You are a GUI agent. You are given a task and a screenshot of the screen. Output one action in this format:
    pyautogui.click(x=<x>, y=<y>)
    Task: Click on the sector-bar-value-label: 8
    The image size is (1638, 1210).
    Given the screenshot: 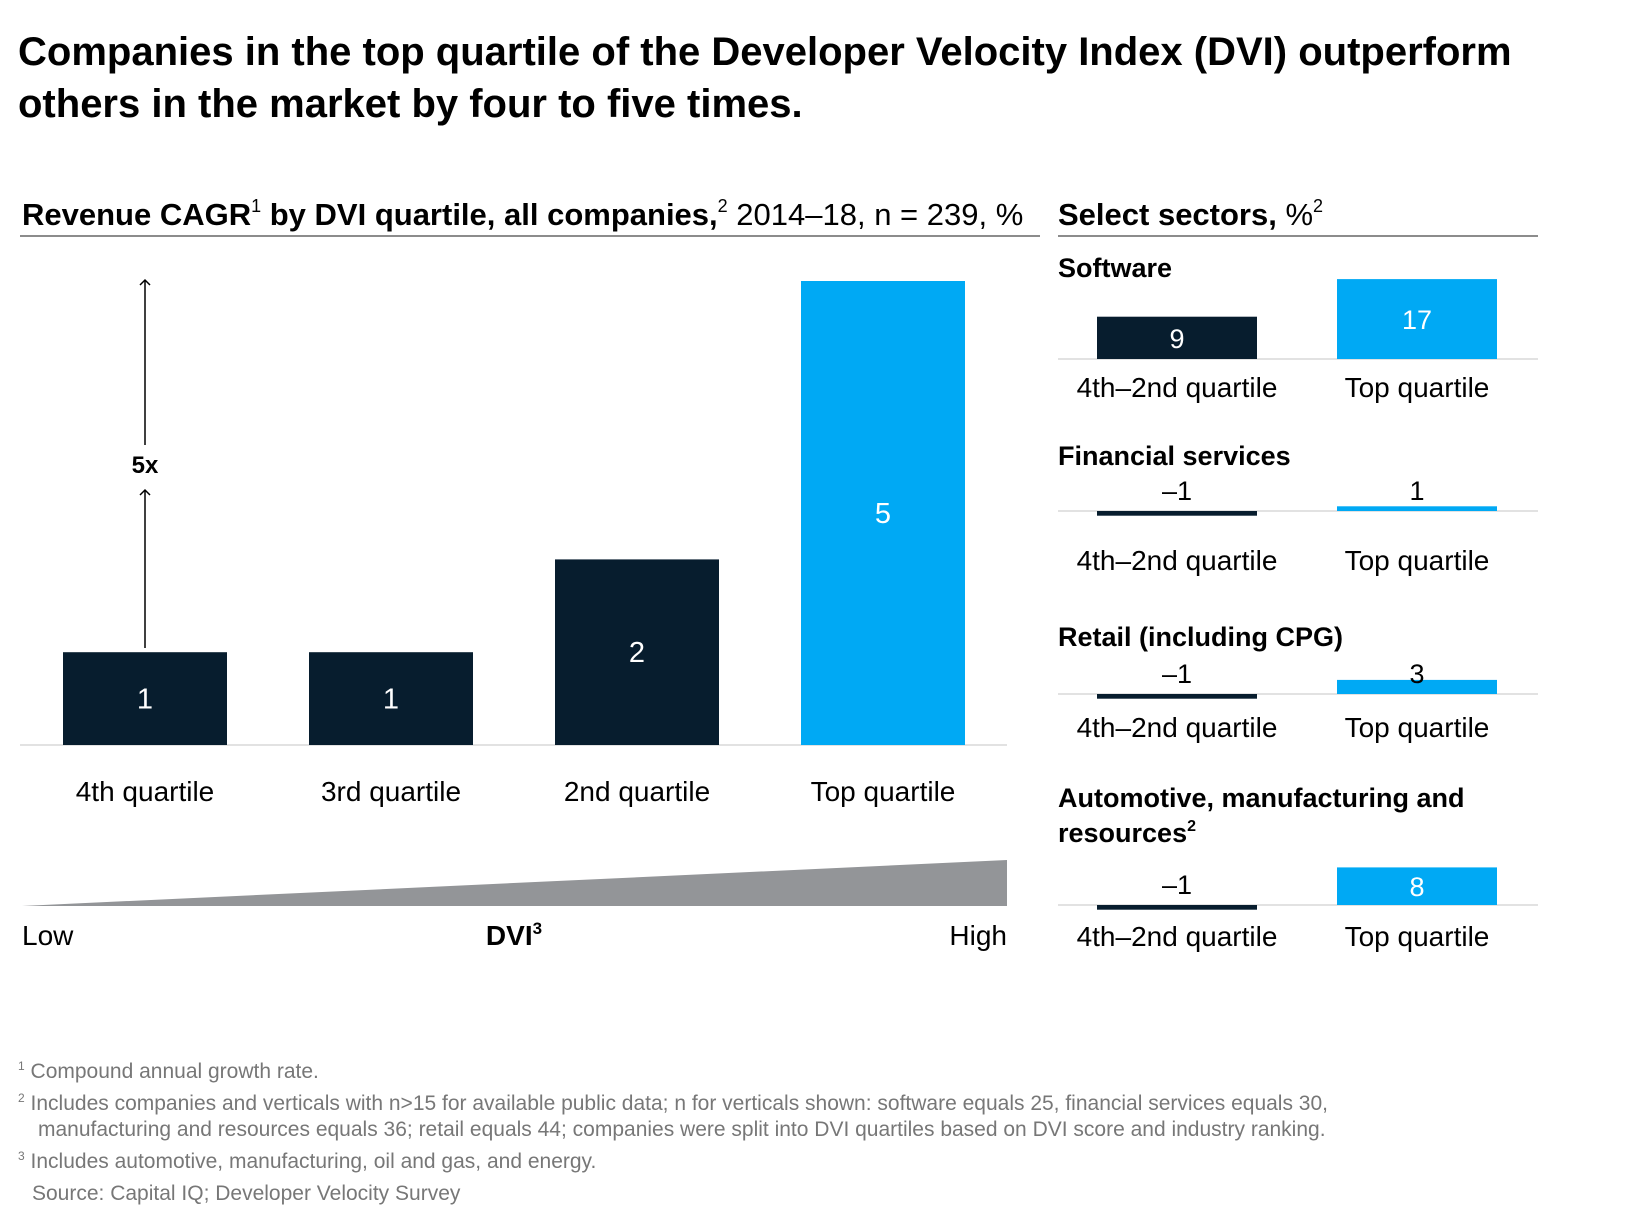 What is the action you would take?
    pyautogui.click(x=1416, y=887)
    